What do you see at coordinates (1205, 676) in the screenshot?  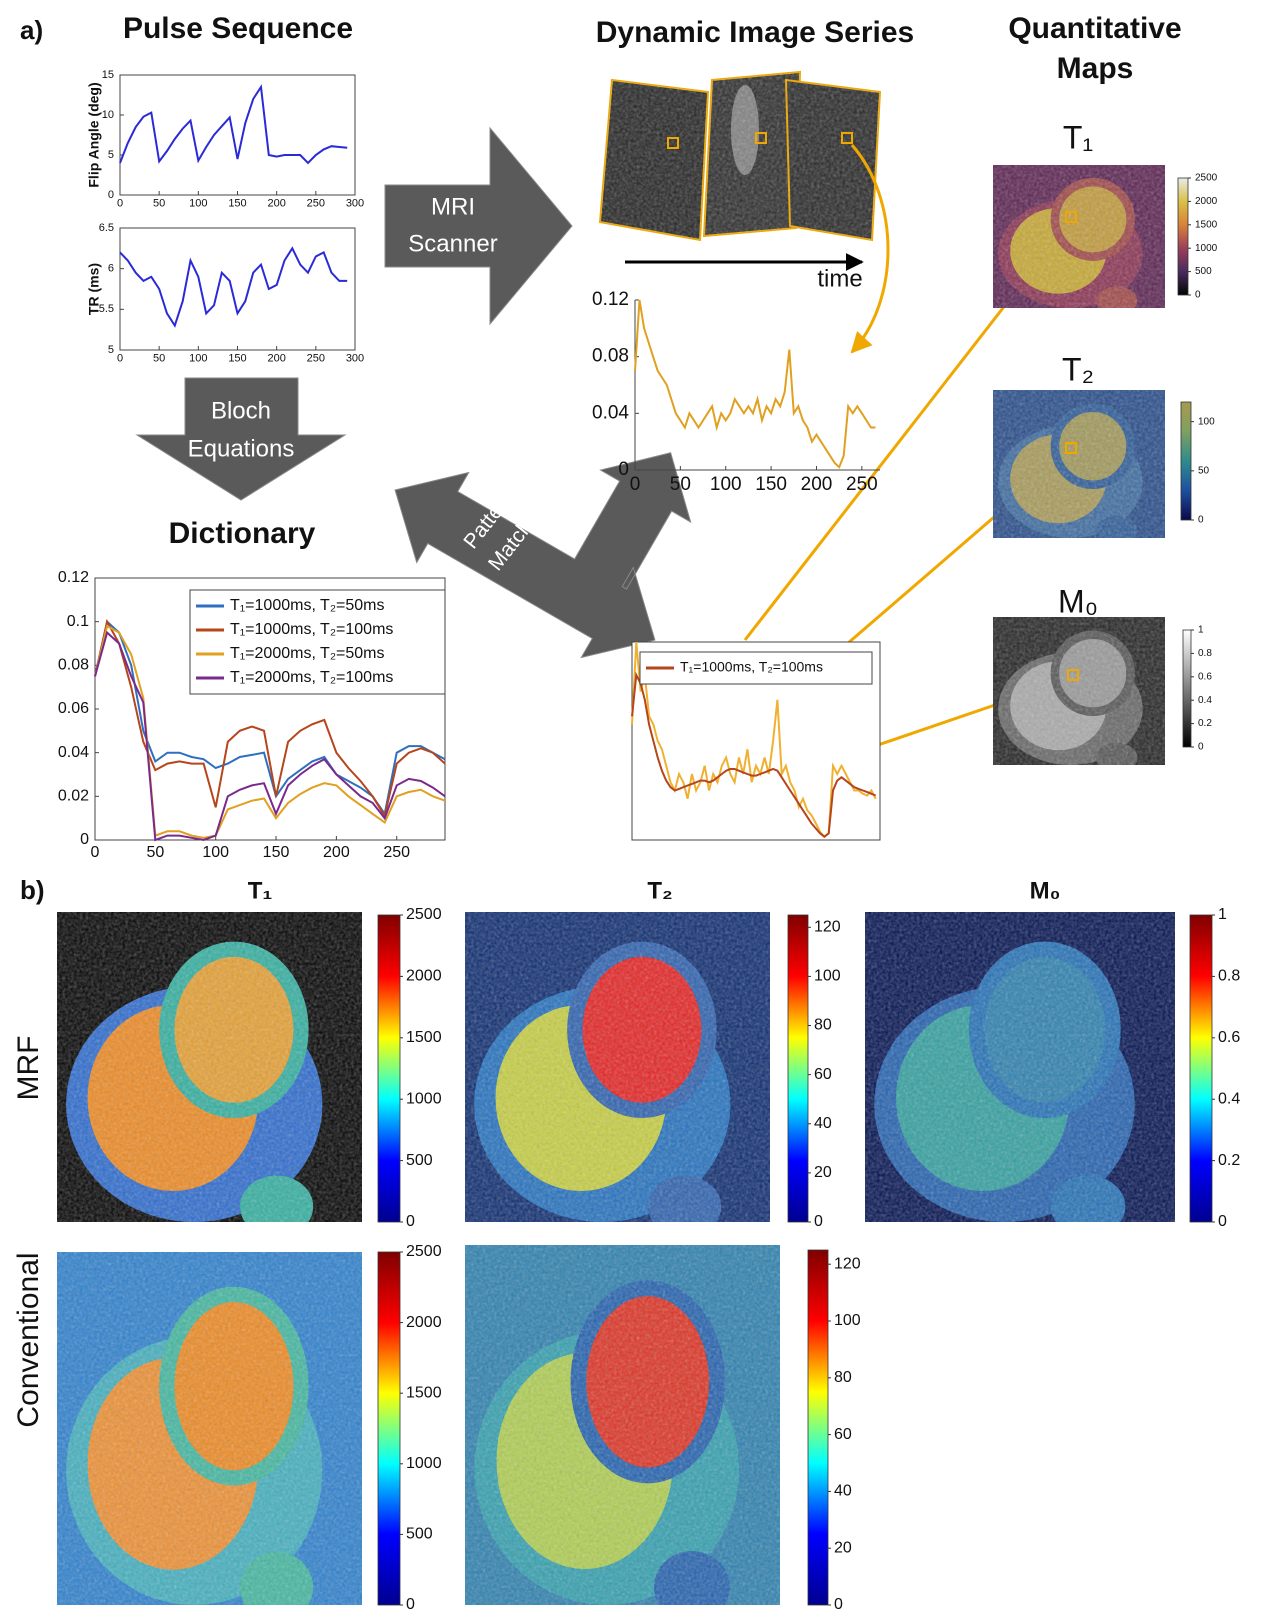 I see `colorbar-tick-label: 0.6` at bounding box center [1205, 676].